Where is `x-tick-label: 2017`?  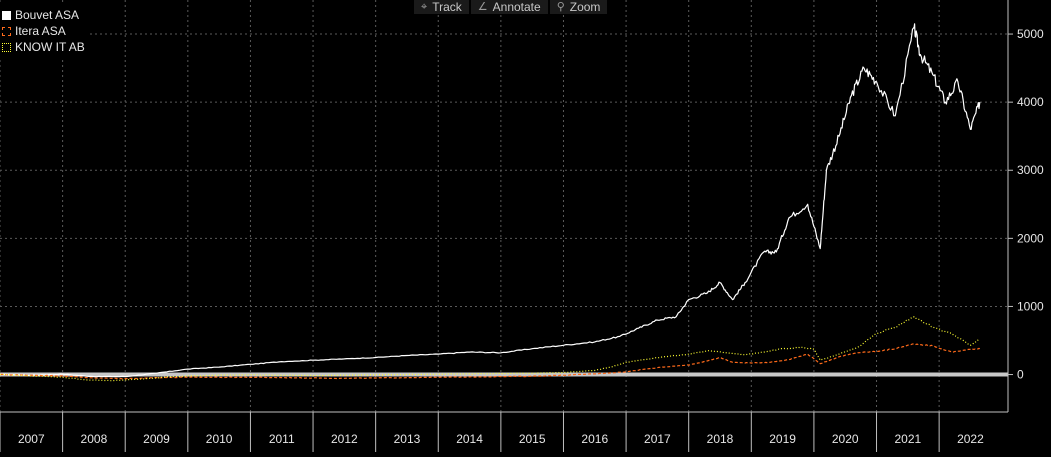
x-tick-label: 2017 is located at coordinates (657, 439).